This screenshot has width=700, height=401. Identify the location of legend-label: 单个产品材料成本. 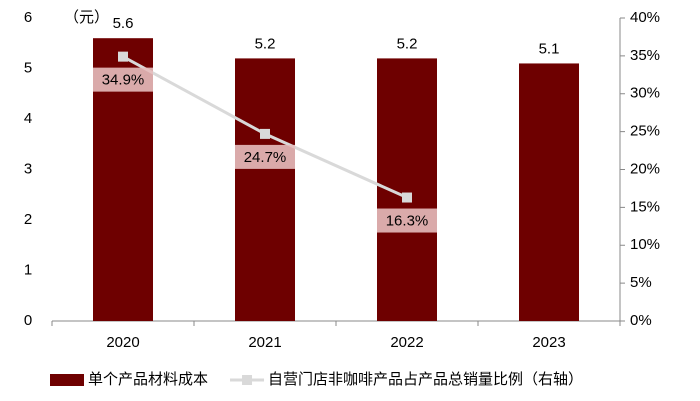
(148, 379).